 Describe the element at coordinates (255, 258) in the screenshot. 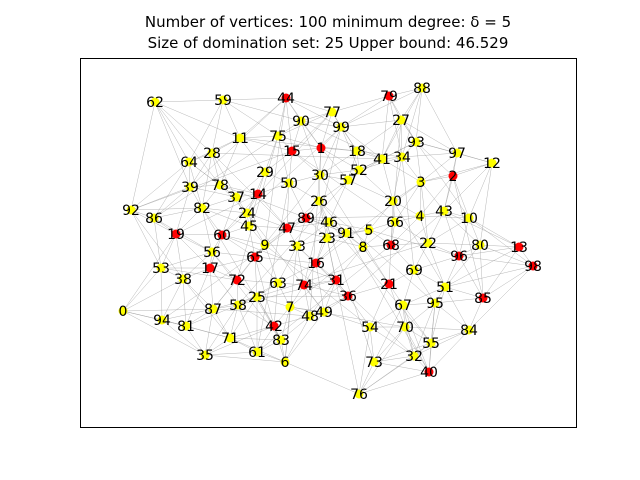

I see `vertex-label: 65` at that location.